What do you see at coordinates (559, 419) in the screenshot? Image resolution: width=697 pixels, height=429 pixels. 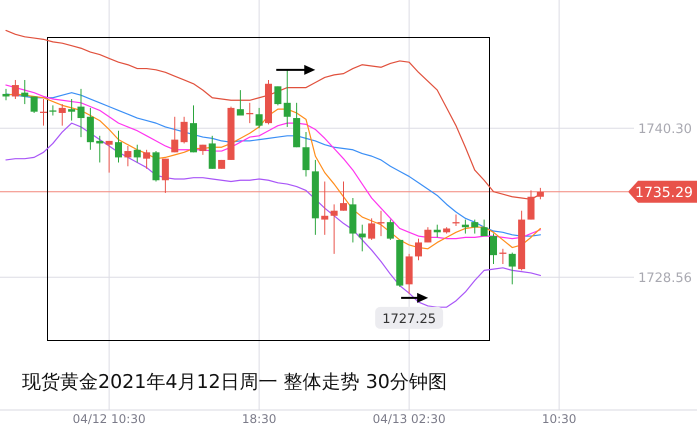 I see `x-tick-label: 10:30` at bounding box center [559, 419].